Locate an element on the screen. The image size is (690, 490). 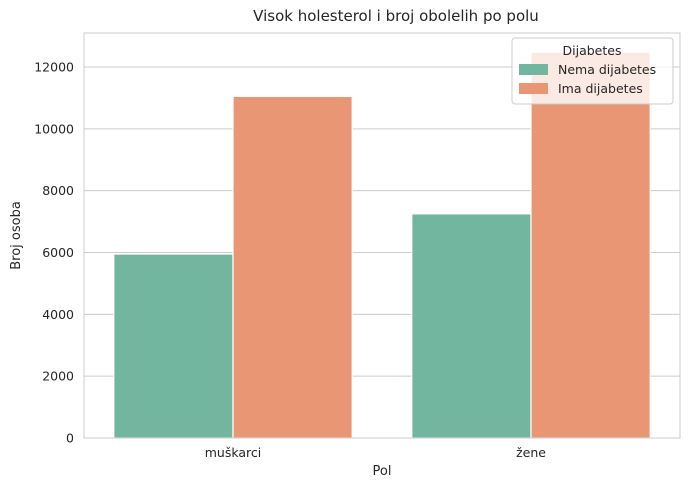
chart-title: Visok holesterol i broj obolelih po polu is located at coordinates (396, 16).